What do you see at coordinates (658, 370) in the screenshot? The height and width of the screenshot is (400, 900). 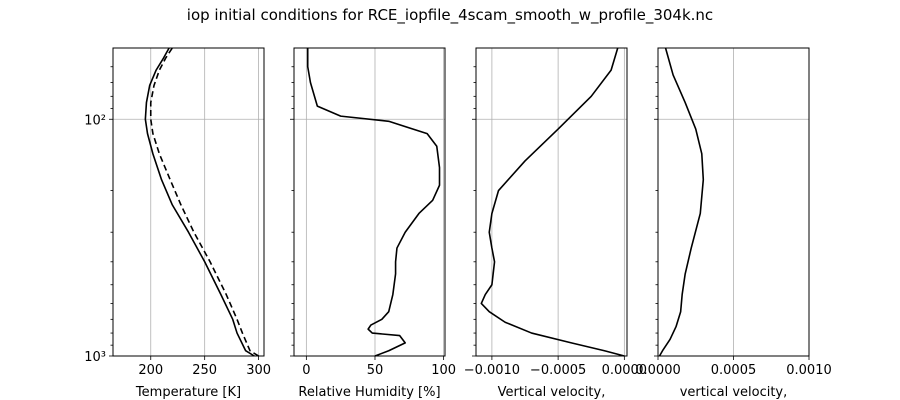 I see `x-tick-label-4-1: 0.0000` at bounding box center [658, 370].